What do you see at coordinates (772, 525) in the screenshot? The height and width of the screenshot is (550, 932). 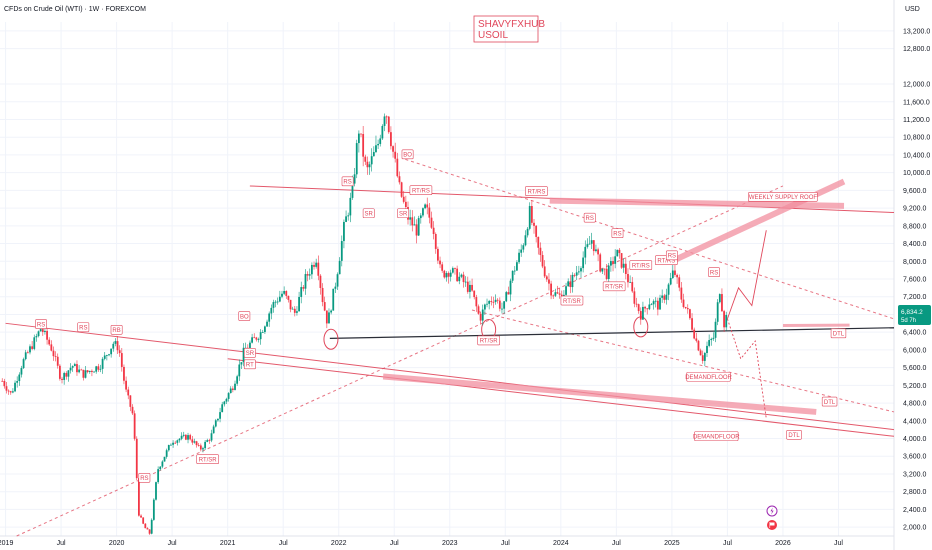 I see `flag-icon` at bounding box center [772, 525].